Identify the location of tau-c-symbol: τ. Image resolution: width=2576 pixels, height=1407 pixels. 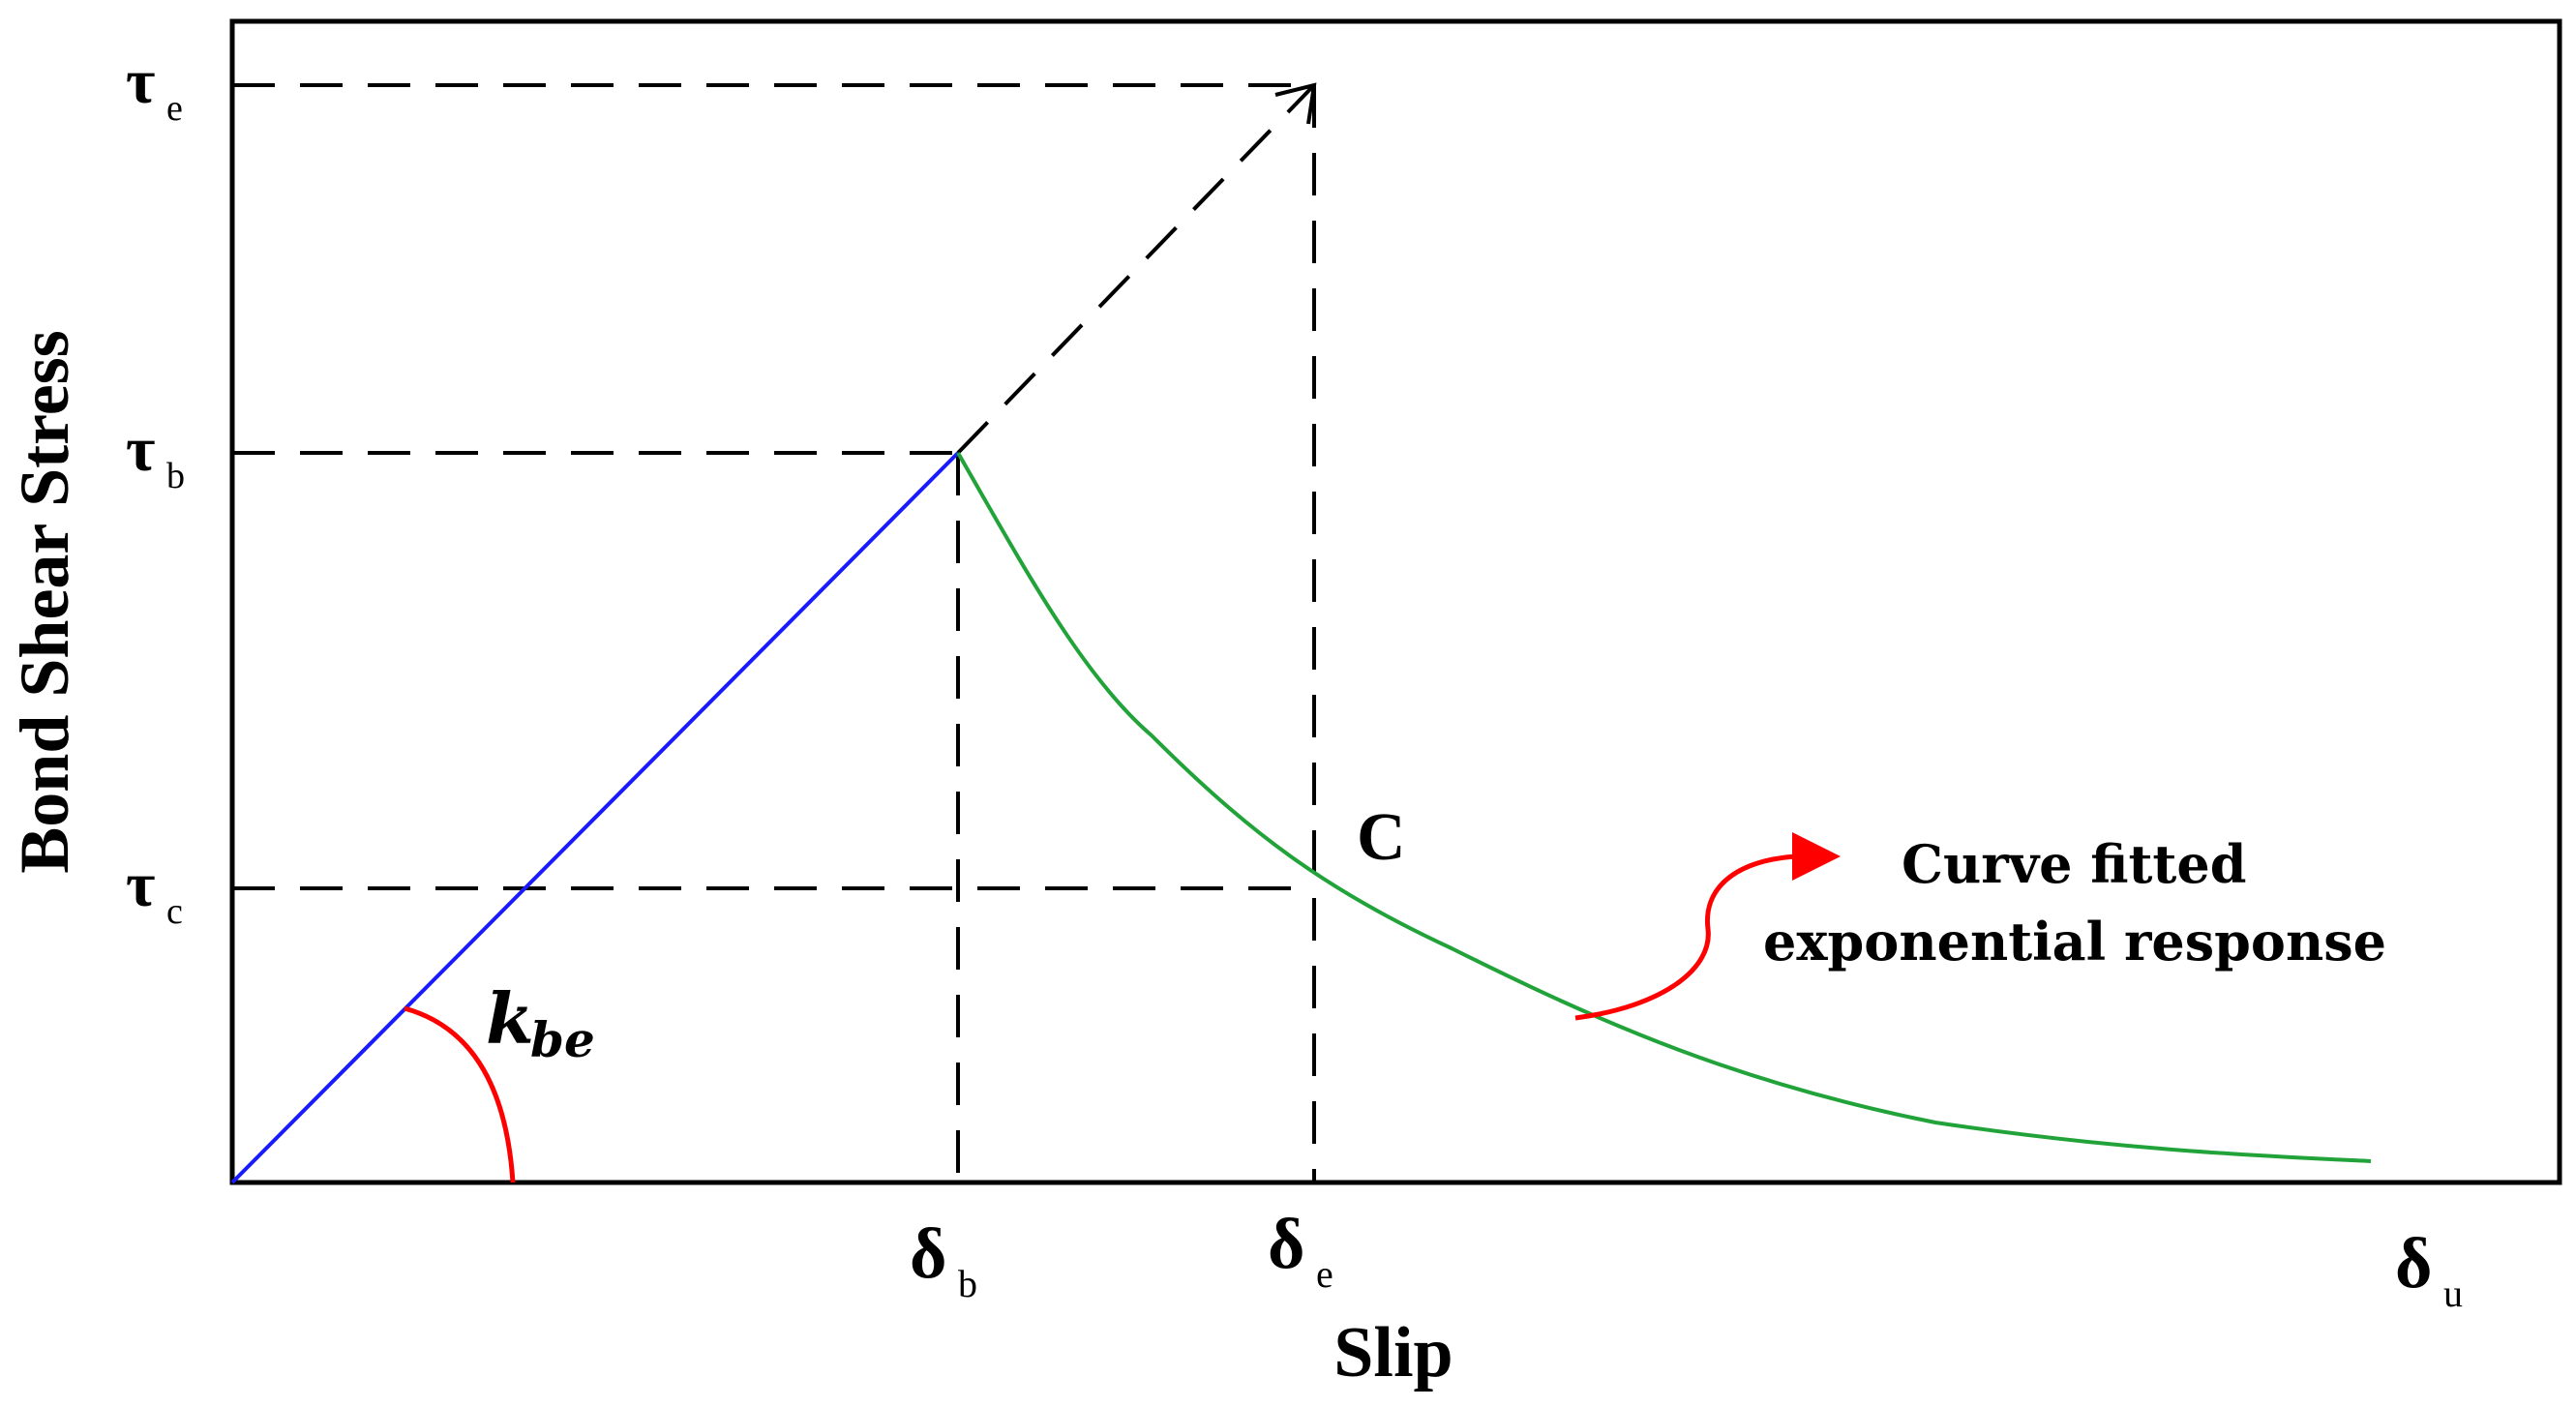
(140, 885).